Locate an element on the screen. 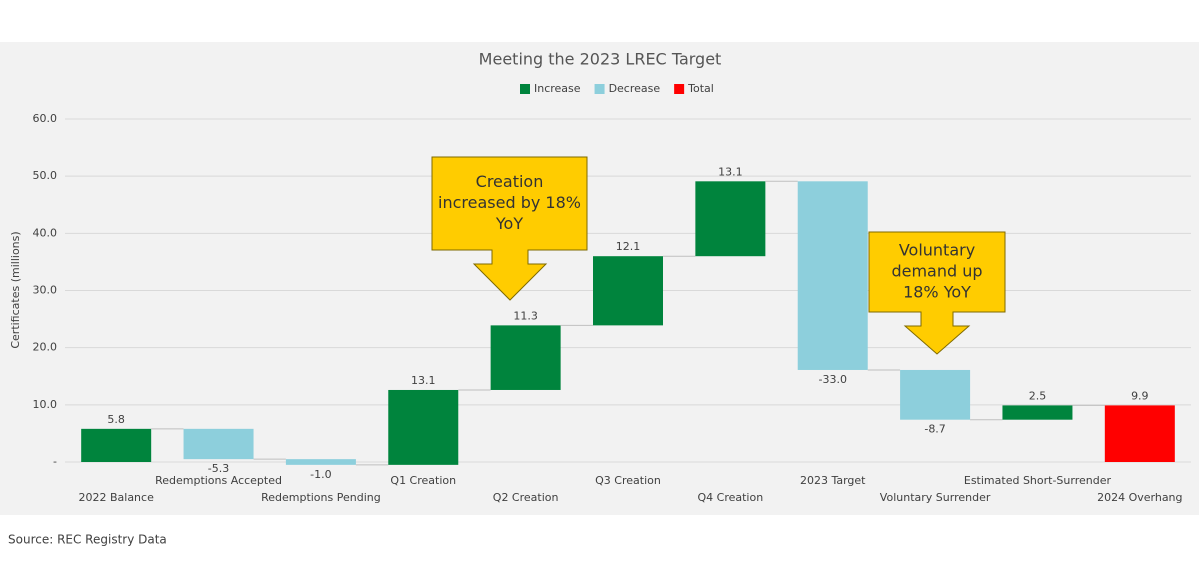 The image size is (1199, 579). y-tick-label: 40.0 is located at coordinates (45, 232).